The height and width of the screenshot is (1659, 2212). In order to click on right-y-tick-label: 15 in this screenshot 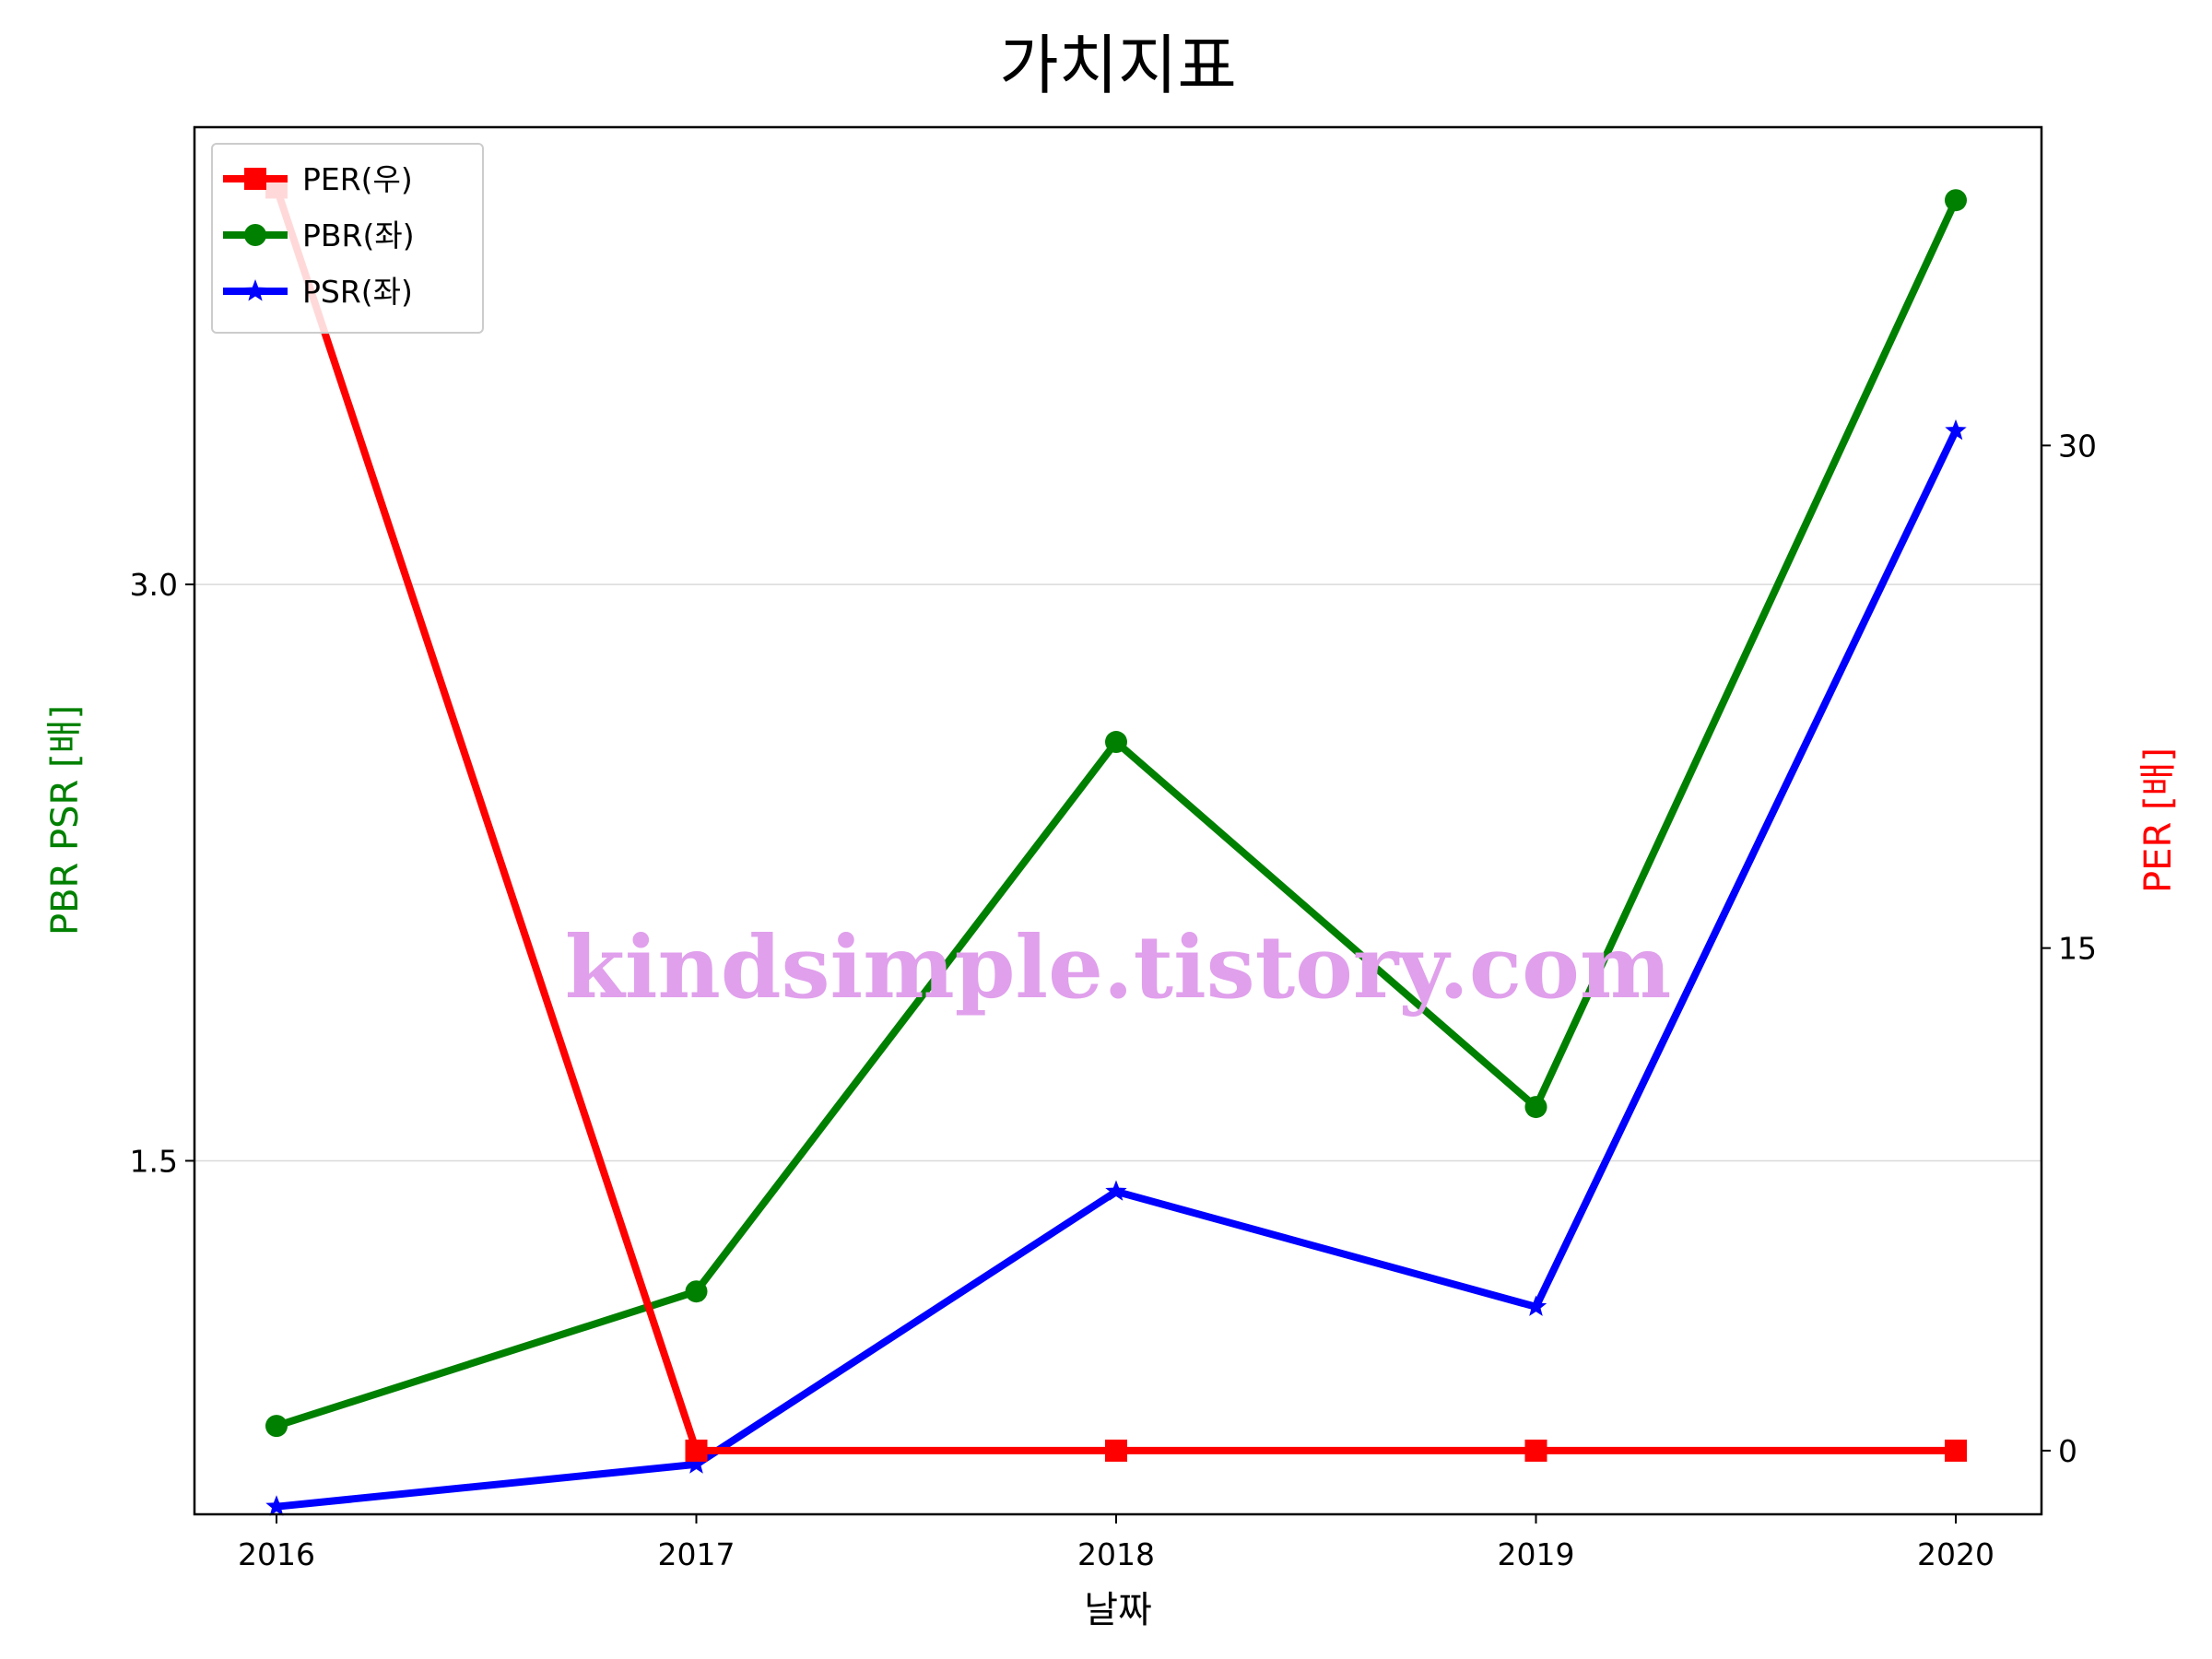, I will do `click(2077, 949)`.